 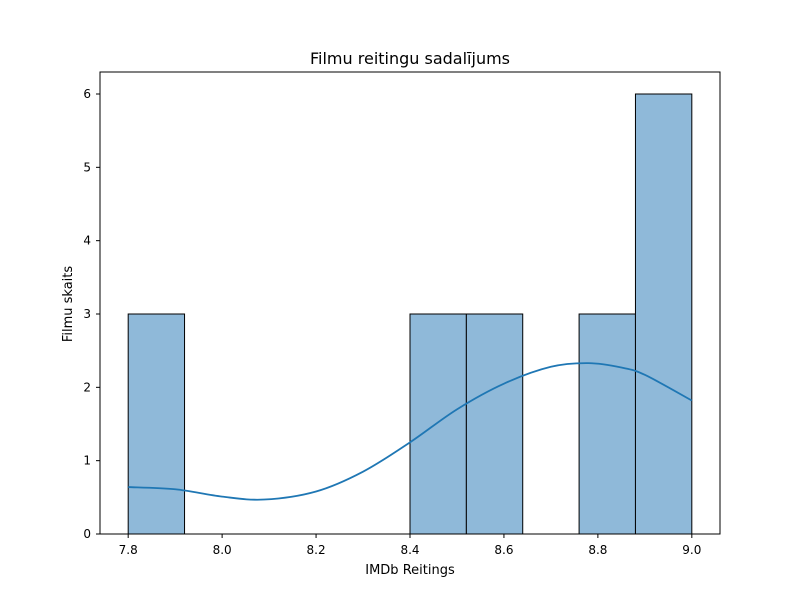 I want to click on y-axis-ticks: 0 1 2 3 4 5 6, so click(x=91, y=314).